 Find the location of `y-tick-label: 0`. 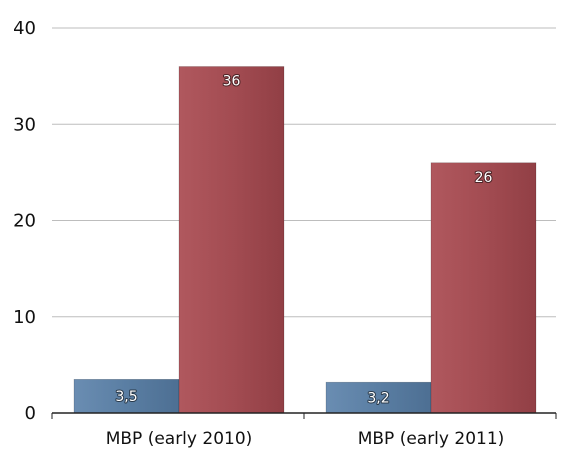

y-tick-label: 0 is located at coordinates (30, 413).